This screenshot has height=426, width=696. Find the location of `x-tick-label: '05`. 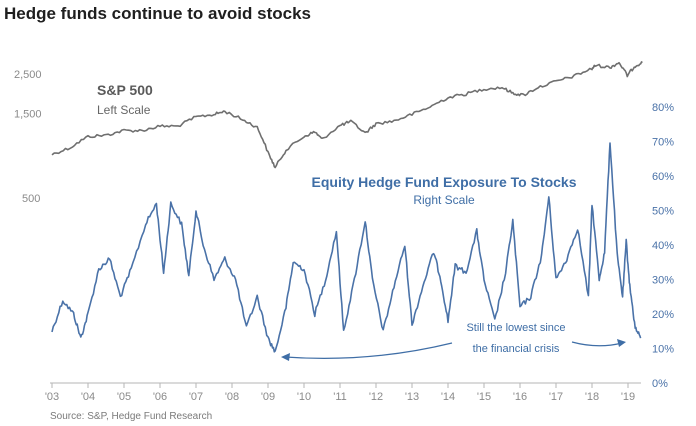

x-tick-label: '05 is located at coordinates (124, 397).